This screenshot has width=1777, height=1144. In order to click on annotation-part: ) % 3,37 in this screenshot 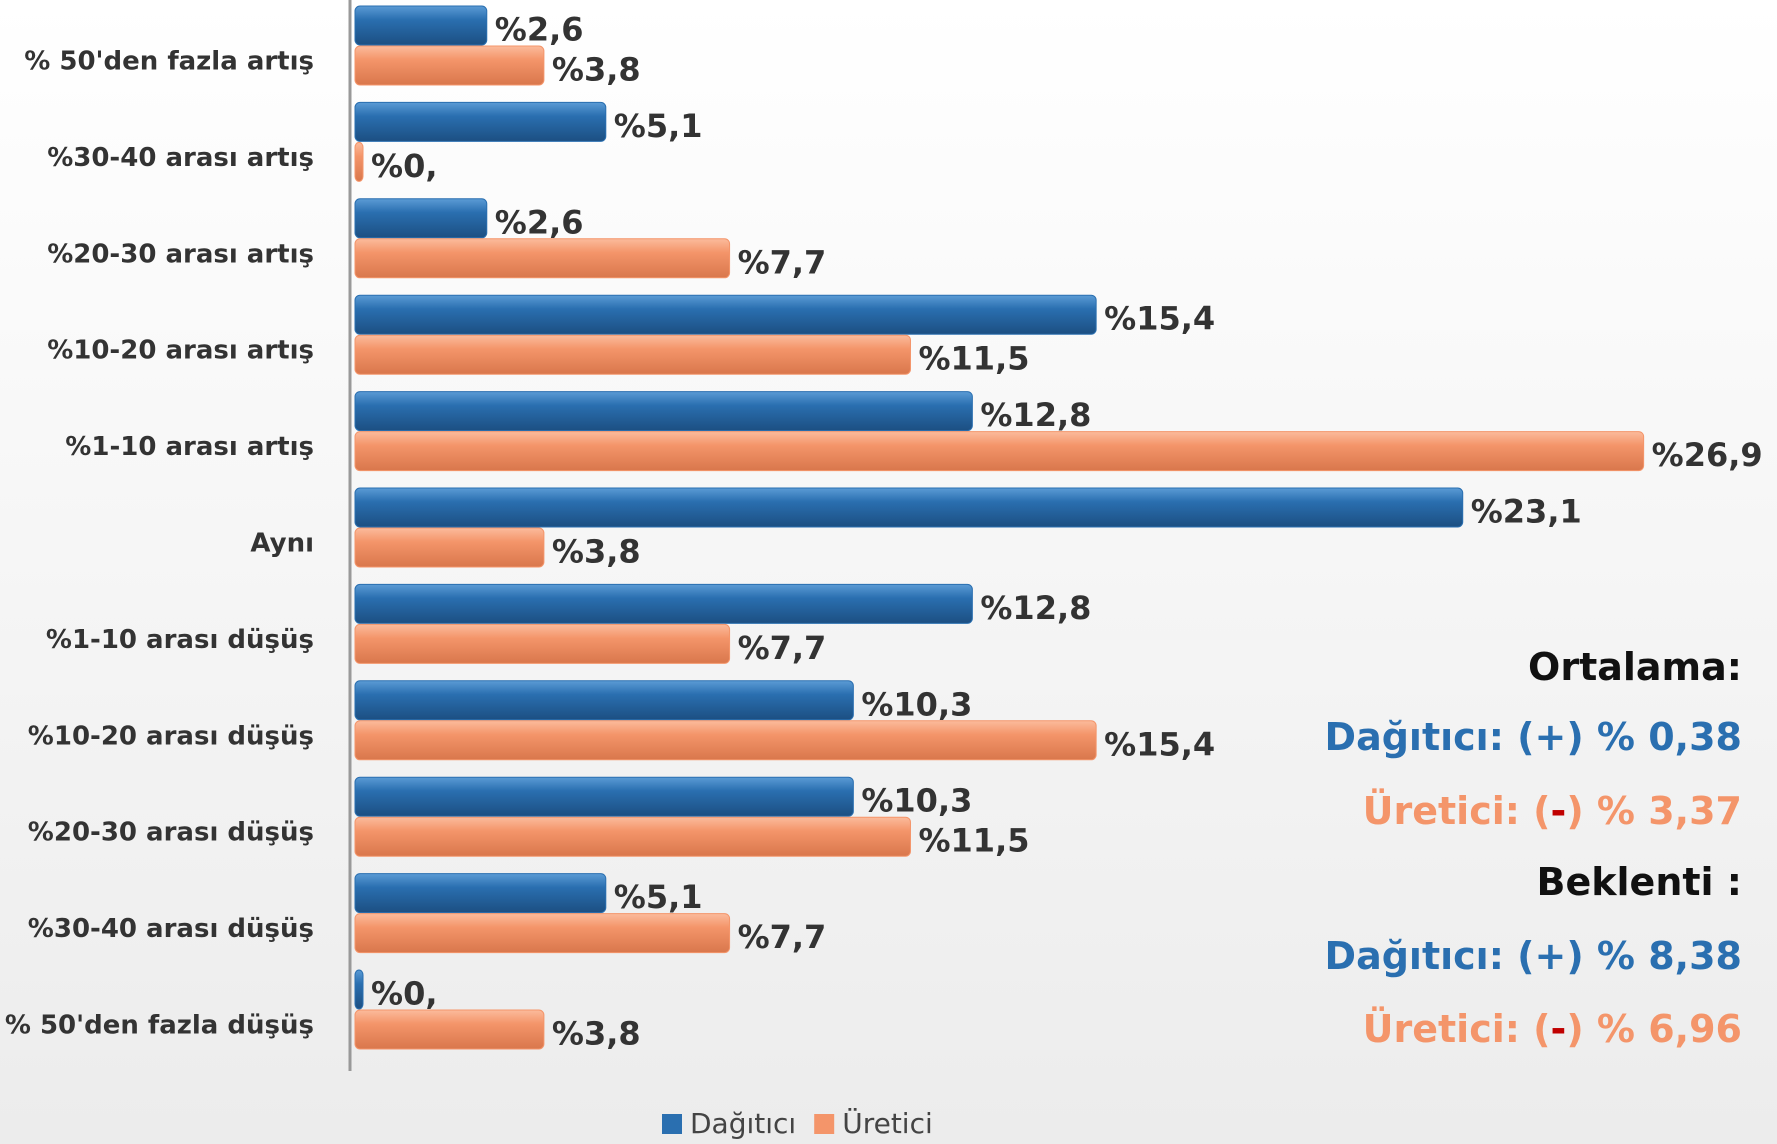, I will do `click(1654, 811)`.